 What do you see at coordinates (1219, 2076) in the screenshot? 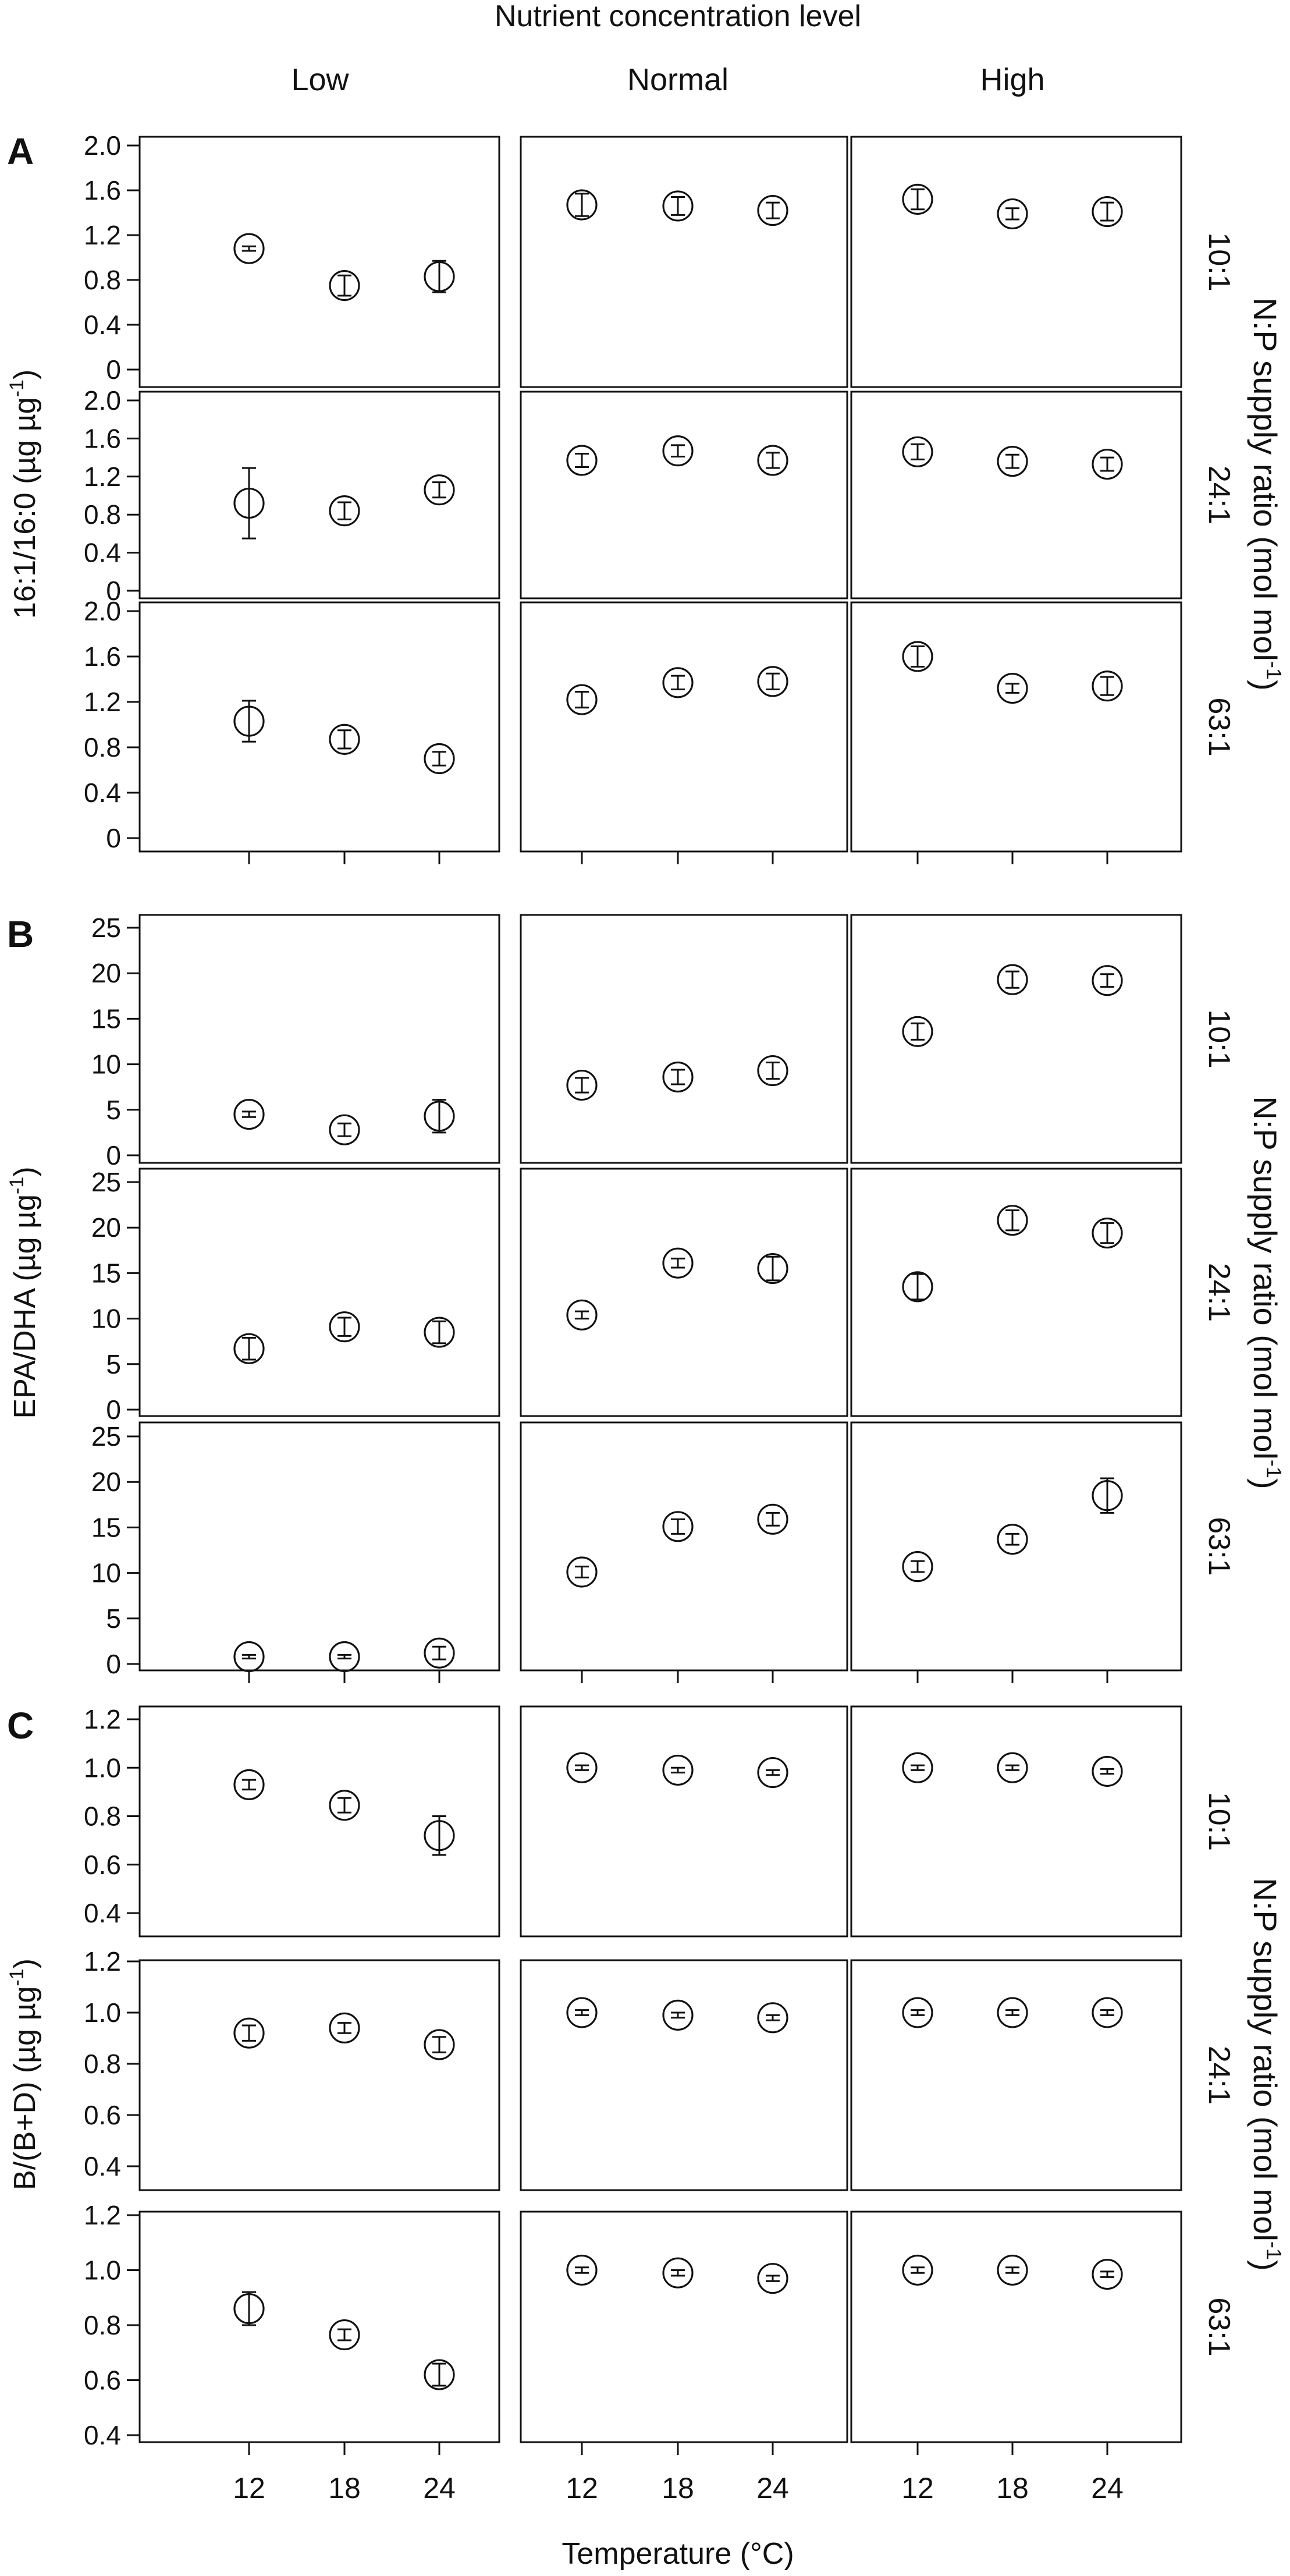
I see `row-label-24-1: 24:1` at bounding box center [1219, 2076].